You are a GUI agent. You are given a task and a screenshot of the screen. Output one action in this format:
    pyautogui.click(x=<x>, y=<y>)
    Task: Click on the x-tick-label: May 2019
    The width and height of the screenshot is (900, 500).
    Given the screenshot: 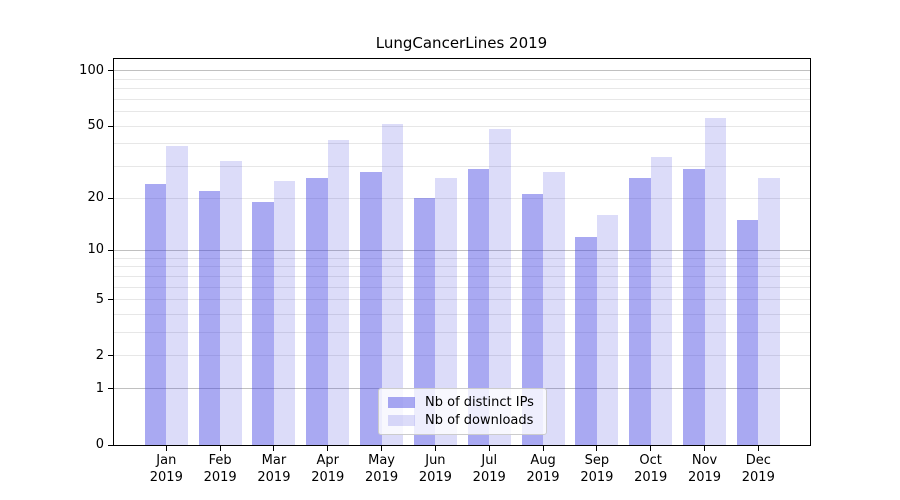 What is the action you would take?
    pyautogui.click(x=382, y=469)
    